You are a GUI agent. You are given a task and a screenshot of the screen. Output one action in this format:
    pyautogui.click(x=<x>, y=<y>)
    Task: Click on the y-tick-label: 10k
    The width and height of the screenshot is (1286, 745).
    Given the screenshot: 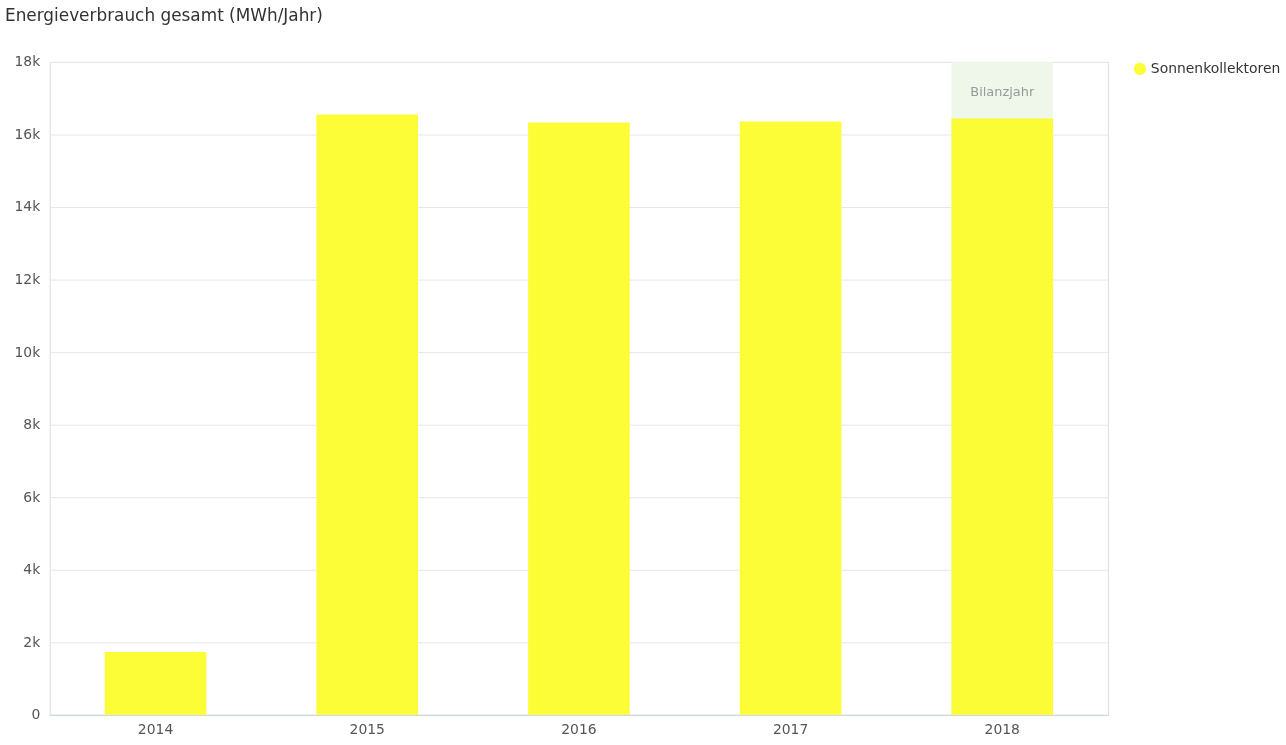 What is the action you would take?
    pyautogui.click(x=28, y=351)
    